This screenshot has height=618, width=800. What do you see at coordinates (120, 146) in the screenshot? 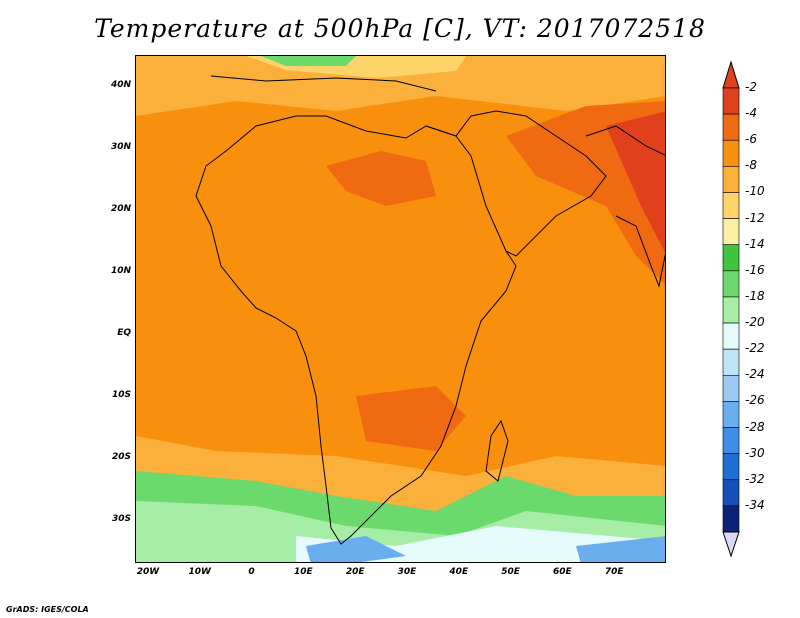
I see `lat-tick-label: 30N` at bounding box center [120, 146].